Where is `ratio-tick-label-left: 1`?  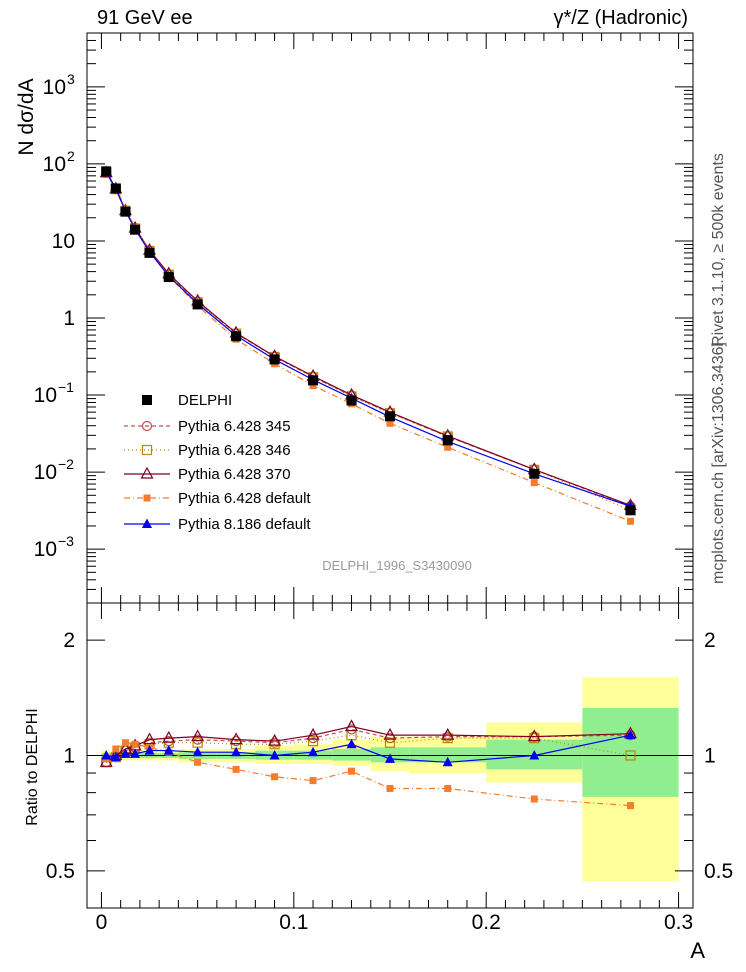
ratio-tick-label-left: 1 is located at coordinates (69, 756).